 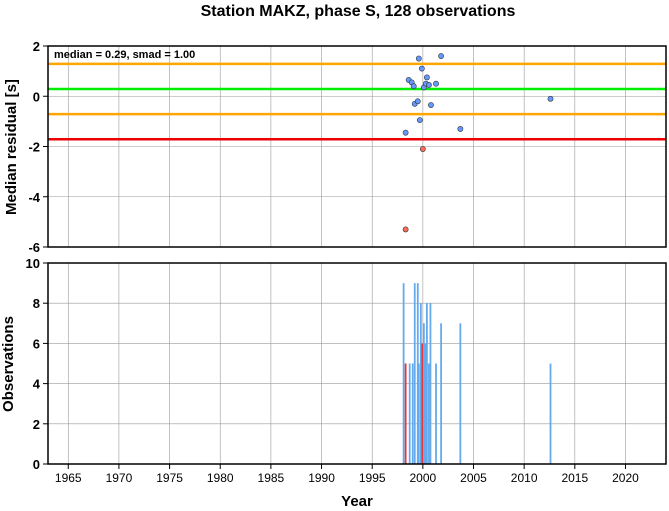 I want to click on chart-title: Station MAKZ, phase S, 128 observations, so click(x=358, y=11).